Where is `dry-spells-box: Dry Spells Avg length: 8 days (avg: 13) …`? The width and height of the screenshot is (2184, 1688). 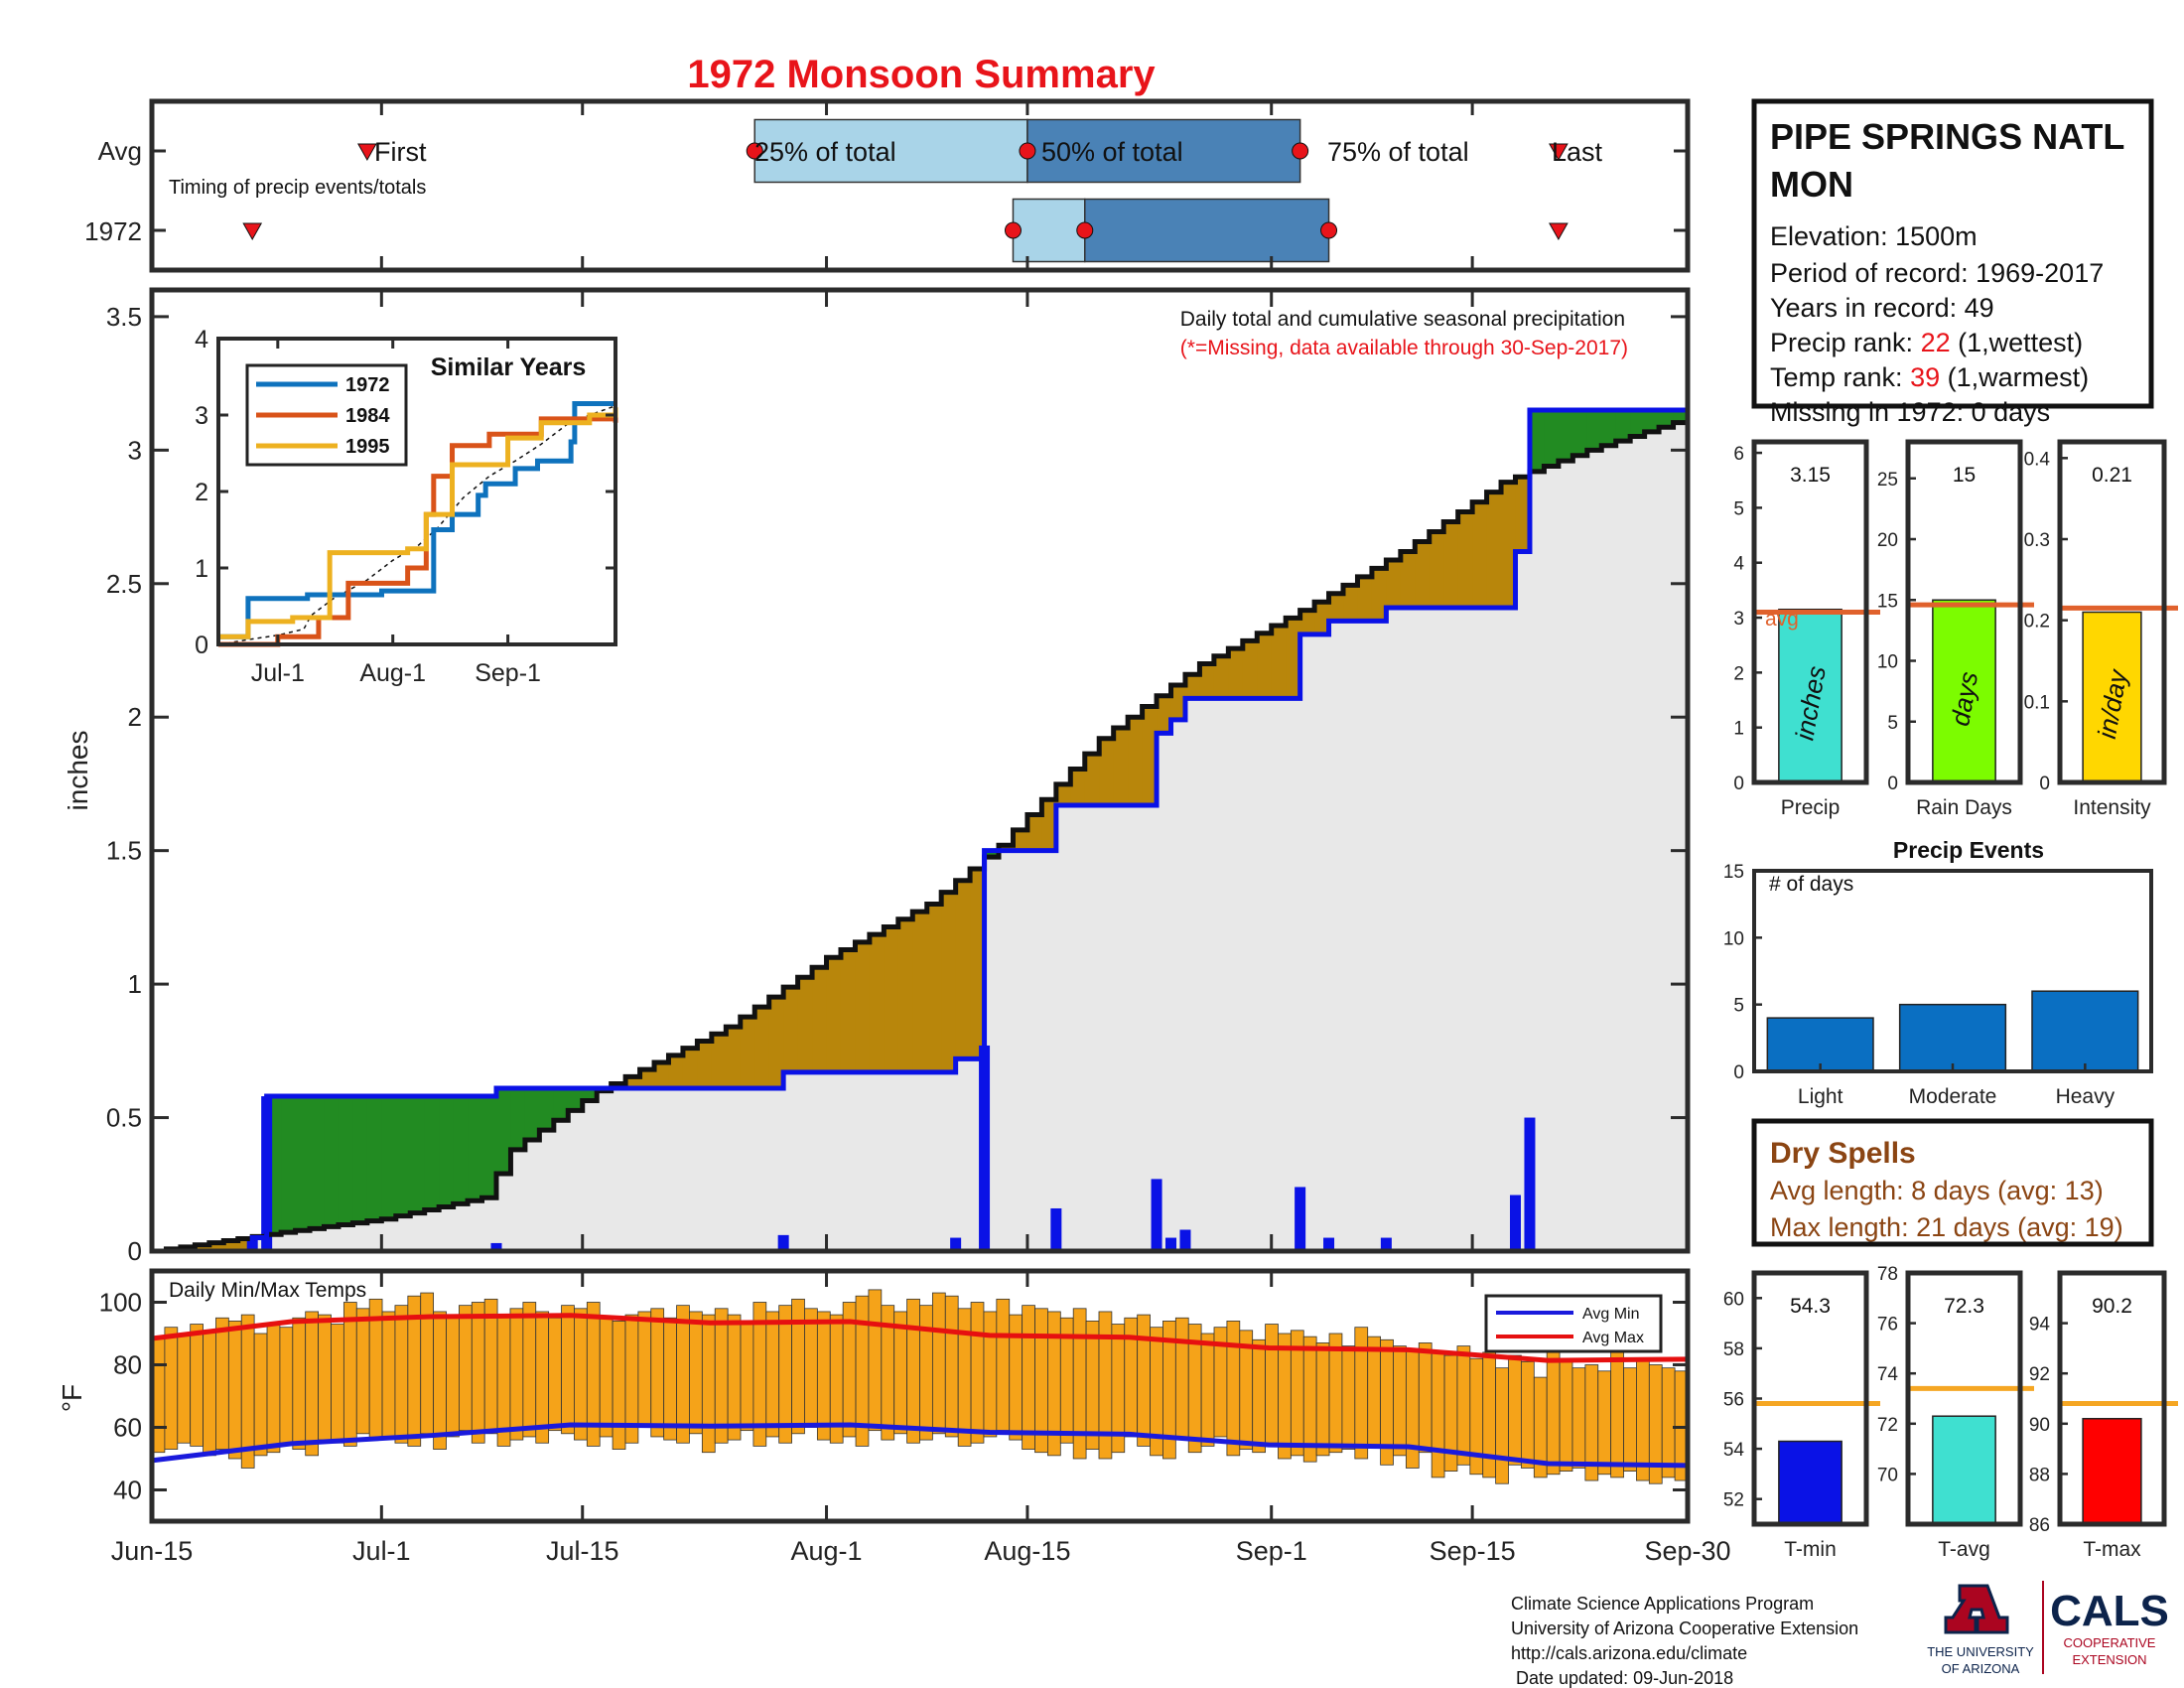
dry-spells-box: Dry Spells Avg length: 8 days (avg: 13) … is located at coordinates (1952, 1182).